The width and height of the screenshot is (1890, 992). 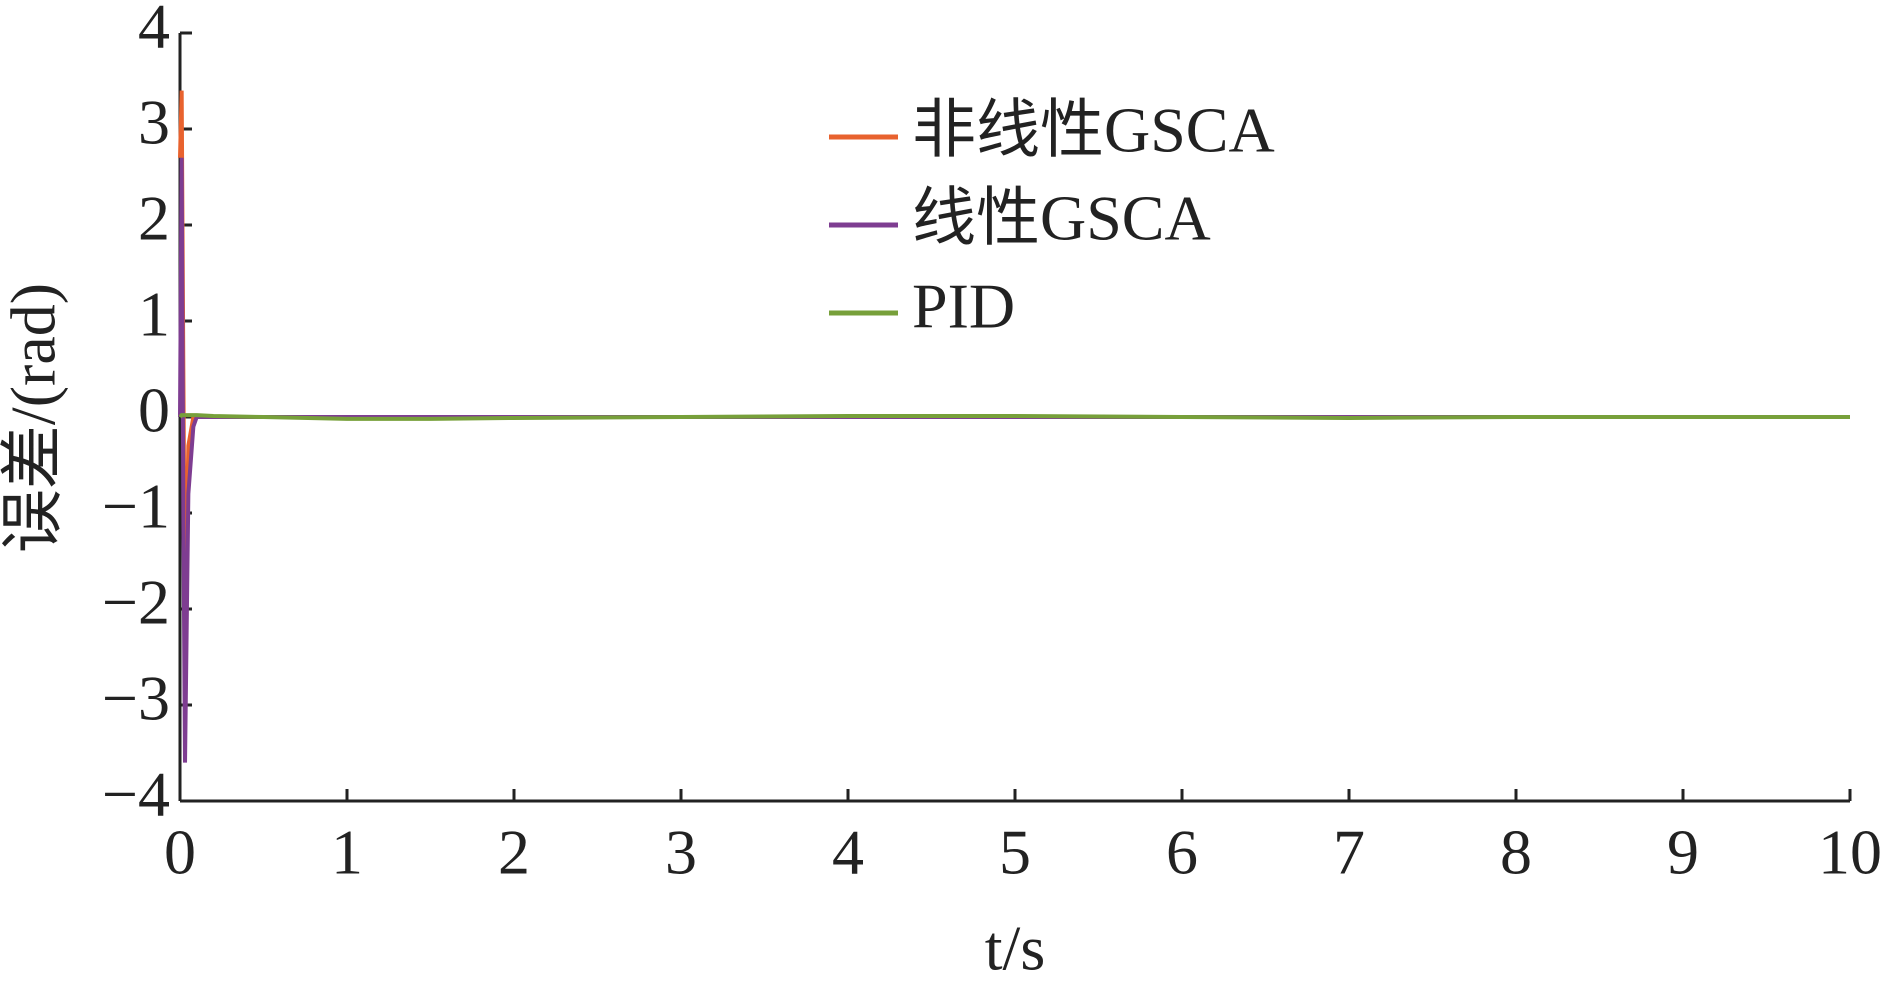 What do you see at coordinates (1015, 852) in the screenshot?
I see `x-tick-label: 5` at bounding box center [1015, 852].